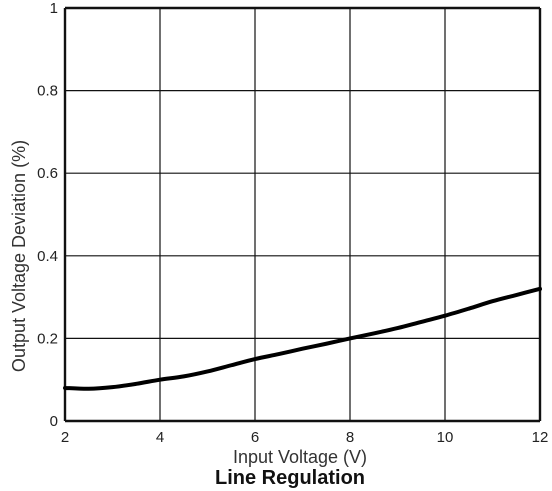 This screenshot has width=552, height=491. Describe the element at coordinates (255, 437) in the screenshot. I see `x-tick-label: 6` at that location.